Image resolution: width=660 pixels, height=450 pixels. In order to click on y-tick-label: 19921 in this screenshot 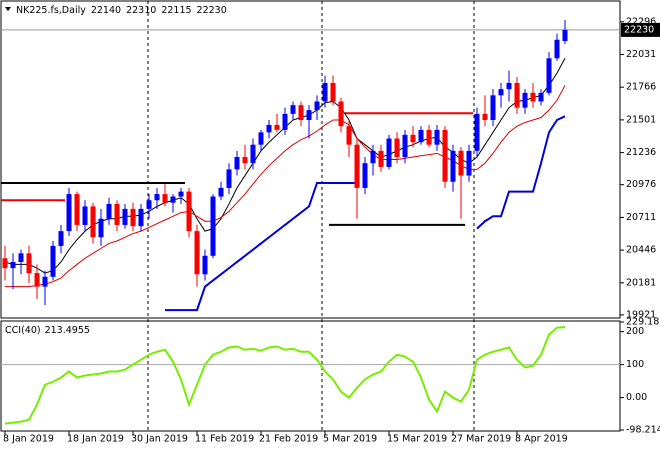, I will do `click(641, 314)`.